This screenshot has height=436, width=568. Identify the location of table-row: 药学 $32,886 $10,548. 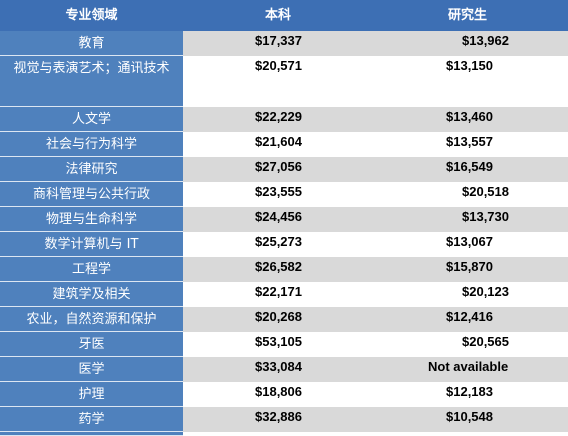
(284, 419).